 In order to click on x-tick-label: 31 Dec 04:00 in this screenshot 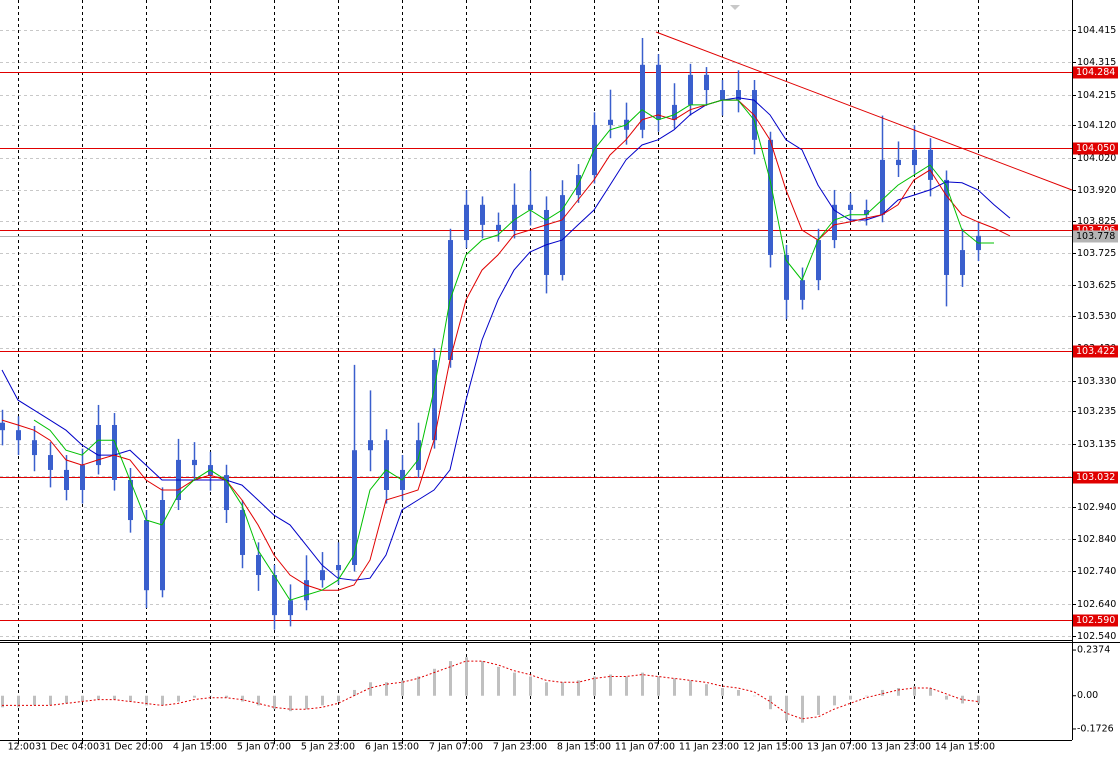, I will do `click(67, 747)`.